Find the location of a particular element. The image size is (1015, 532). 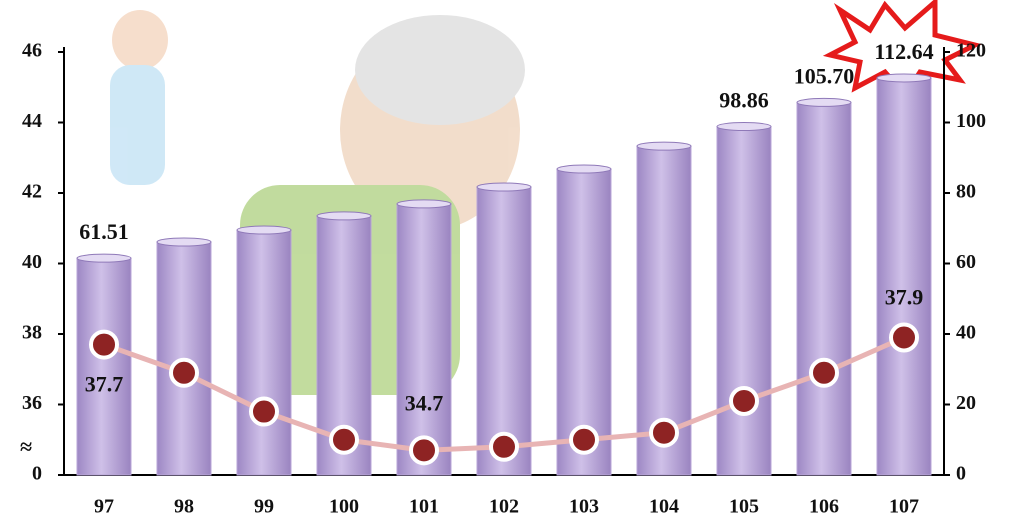

x-tick-label: 99 is located at coordinates (264, 507).